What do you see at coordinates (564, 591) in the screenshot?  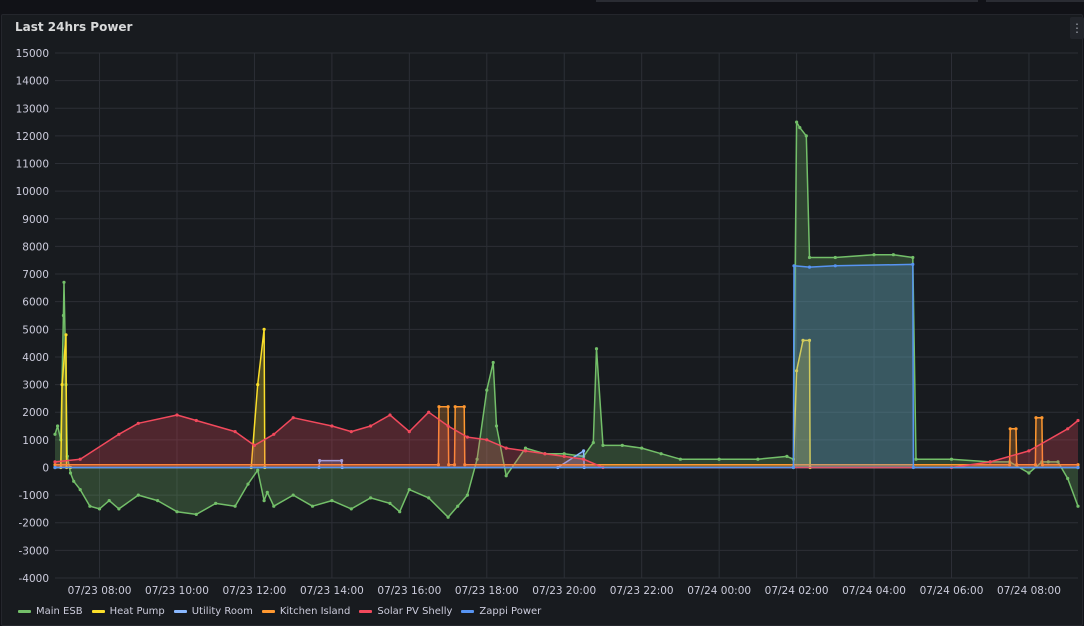 I see `x-tick-label: 07/23 20:00` at bounding box center [564, 591].